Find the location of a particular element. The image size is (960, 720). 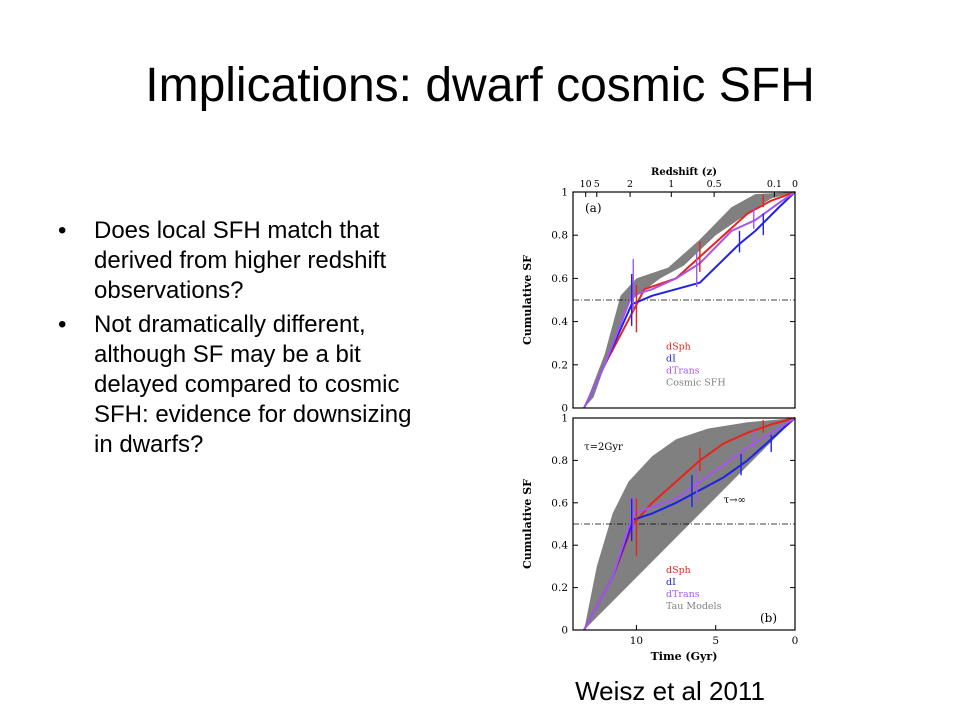

y-tick-label-0: 0.6 is located at coordinates (559, 279).